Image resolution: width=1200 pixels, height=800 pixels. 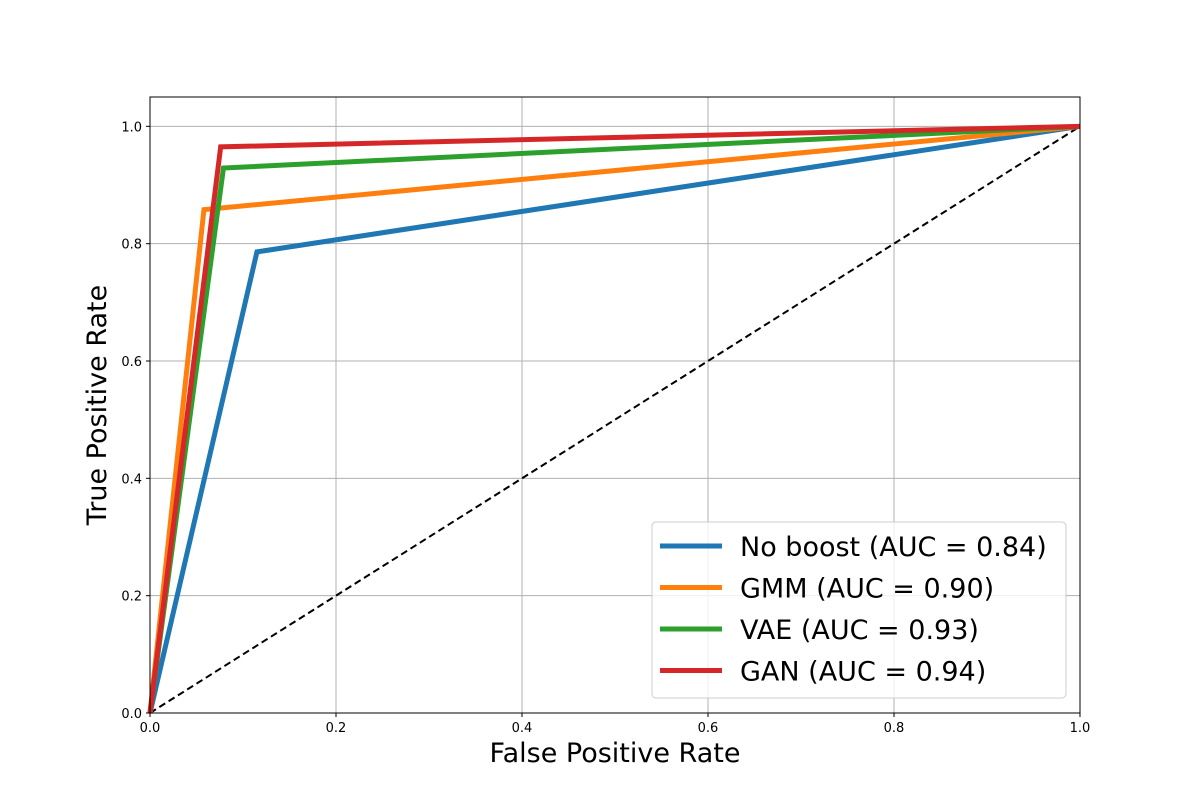 What do you see at coordinates (708, 728) in the screenshot?
I see `x-tick-label: 0.6` at bounding box center [708, 728].